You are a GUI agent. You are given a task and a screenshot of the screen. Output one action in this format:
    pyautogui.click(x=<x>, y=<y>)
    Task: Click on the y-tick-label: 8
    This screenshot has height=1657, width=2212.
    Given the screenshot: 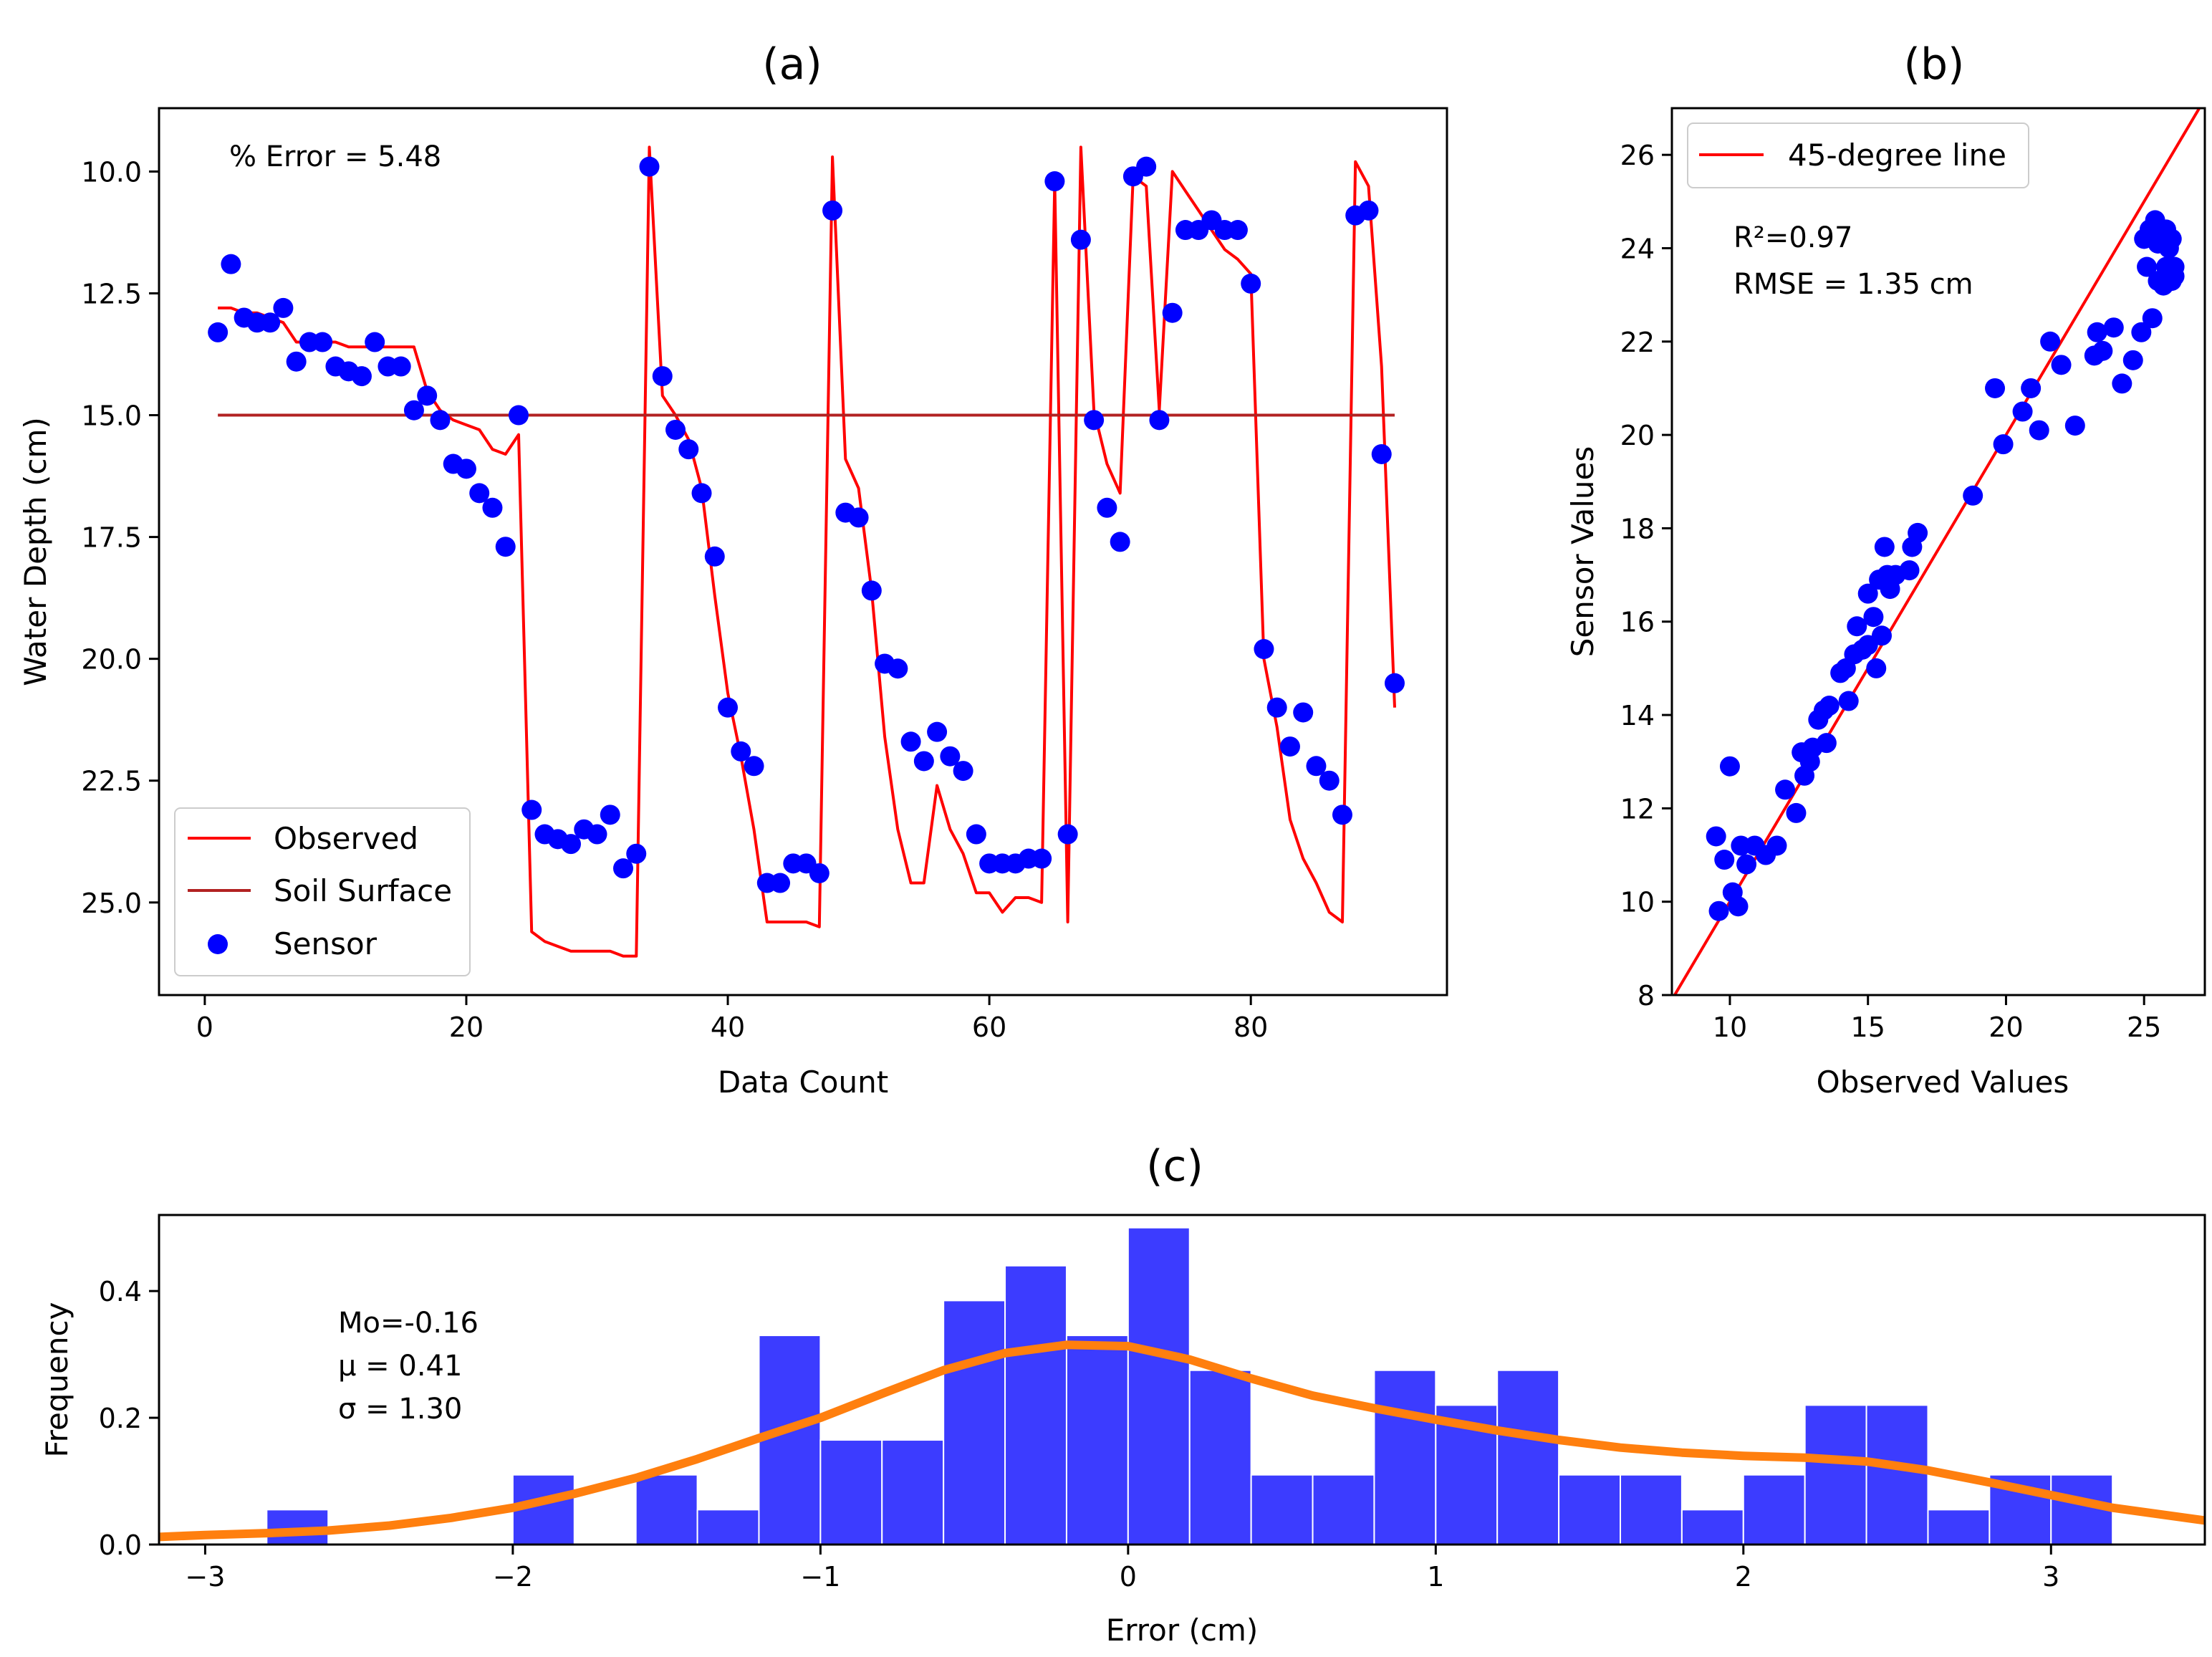 What is the action you would take?
    pyautogui.click(x=1646, y=996)
    